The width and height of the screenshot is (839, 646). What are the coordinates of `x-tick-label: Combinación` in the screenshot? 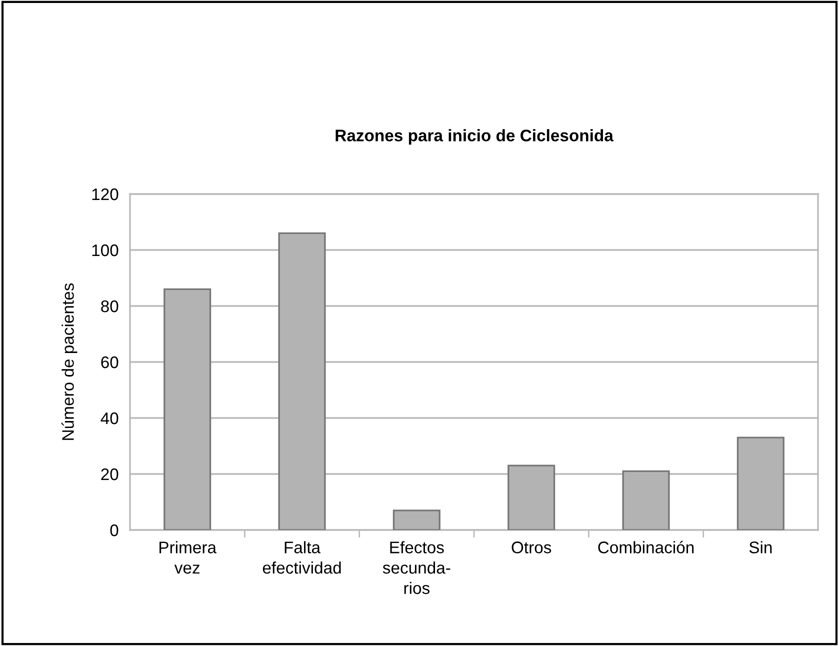 It's located at (646, 547).